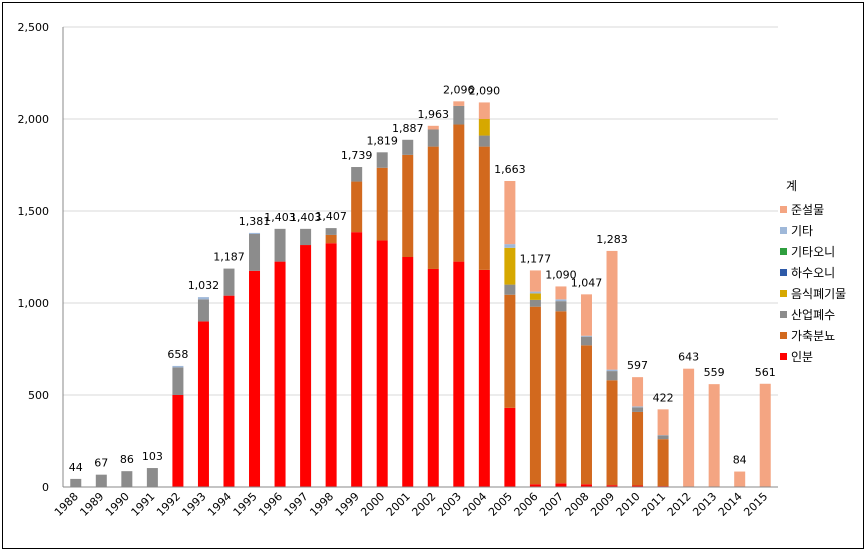 This screenshot has width=866, height=551. Describe the element at coordinates (117, 504) in the screenshot. I see `x-tick-label: 1990` at that location.